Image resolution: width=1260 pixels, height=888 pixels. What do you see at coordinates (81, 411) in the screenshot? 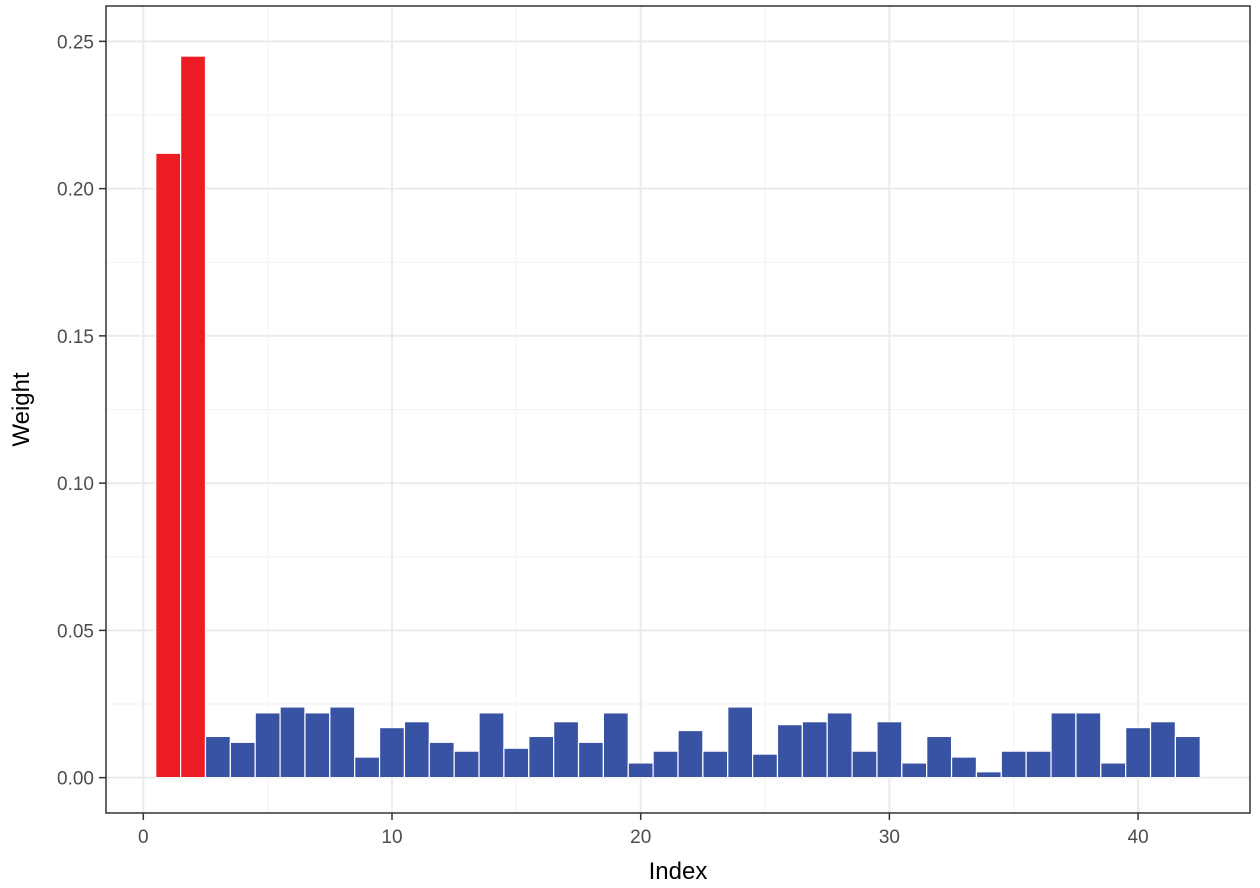
I see `y-axis: 0.00 0.05 0.10 0.15 0.20 0.25` at bounding box center [81, 411].